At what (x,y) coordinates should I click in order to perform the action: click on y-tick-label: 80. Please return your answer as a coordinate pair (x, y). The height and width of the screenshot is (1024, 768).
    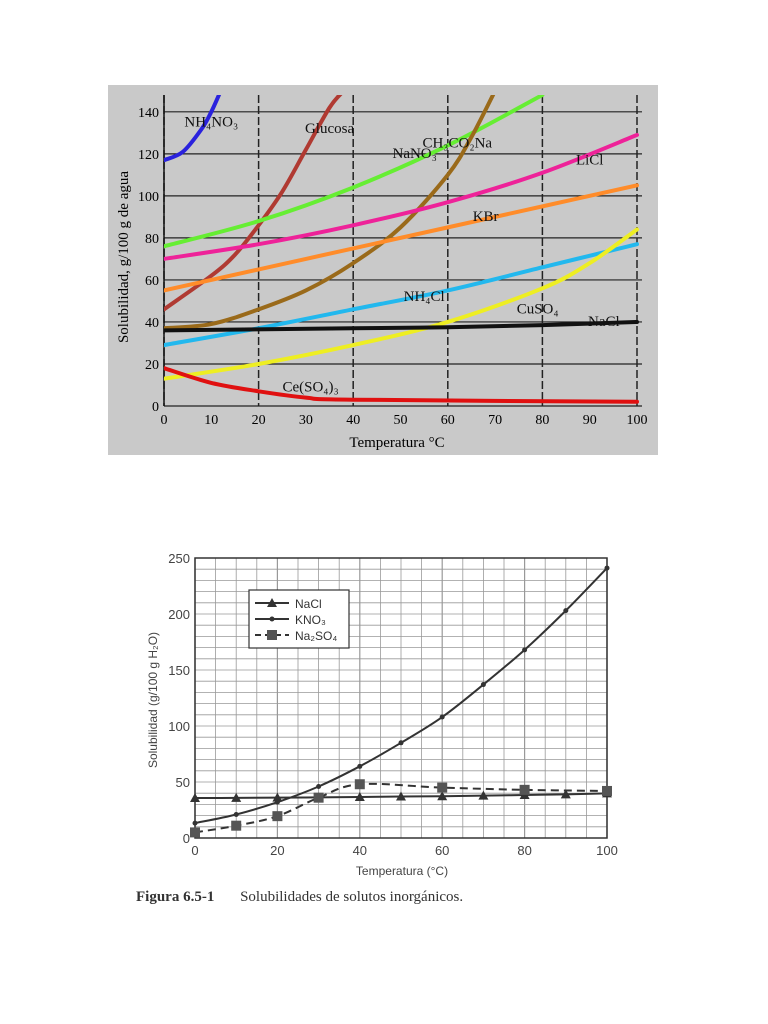
    Looking at the image, I should click on (152, 239).